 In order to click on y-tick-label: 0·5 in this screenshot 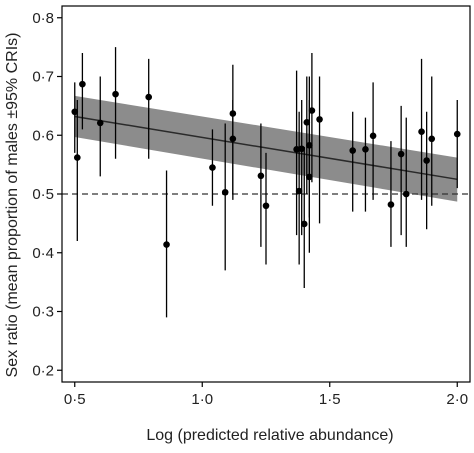, I will do `click(43, 194)`.